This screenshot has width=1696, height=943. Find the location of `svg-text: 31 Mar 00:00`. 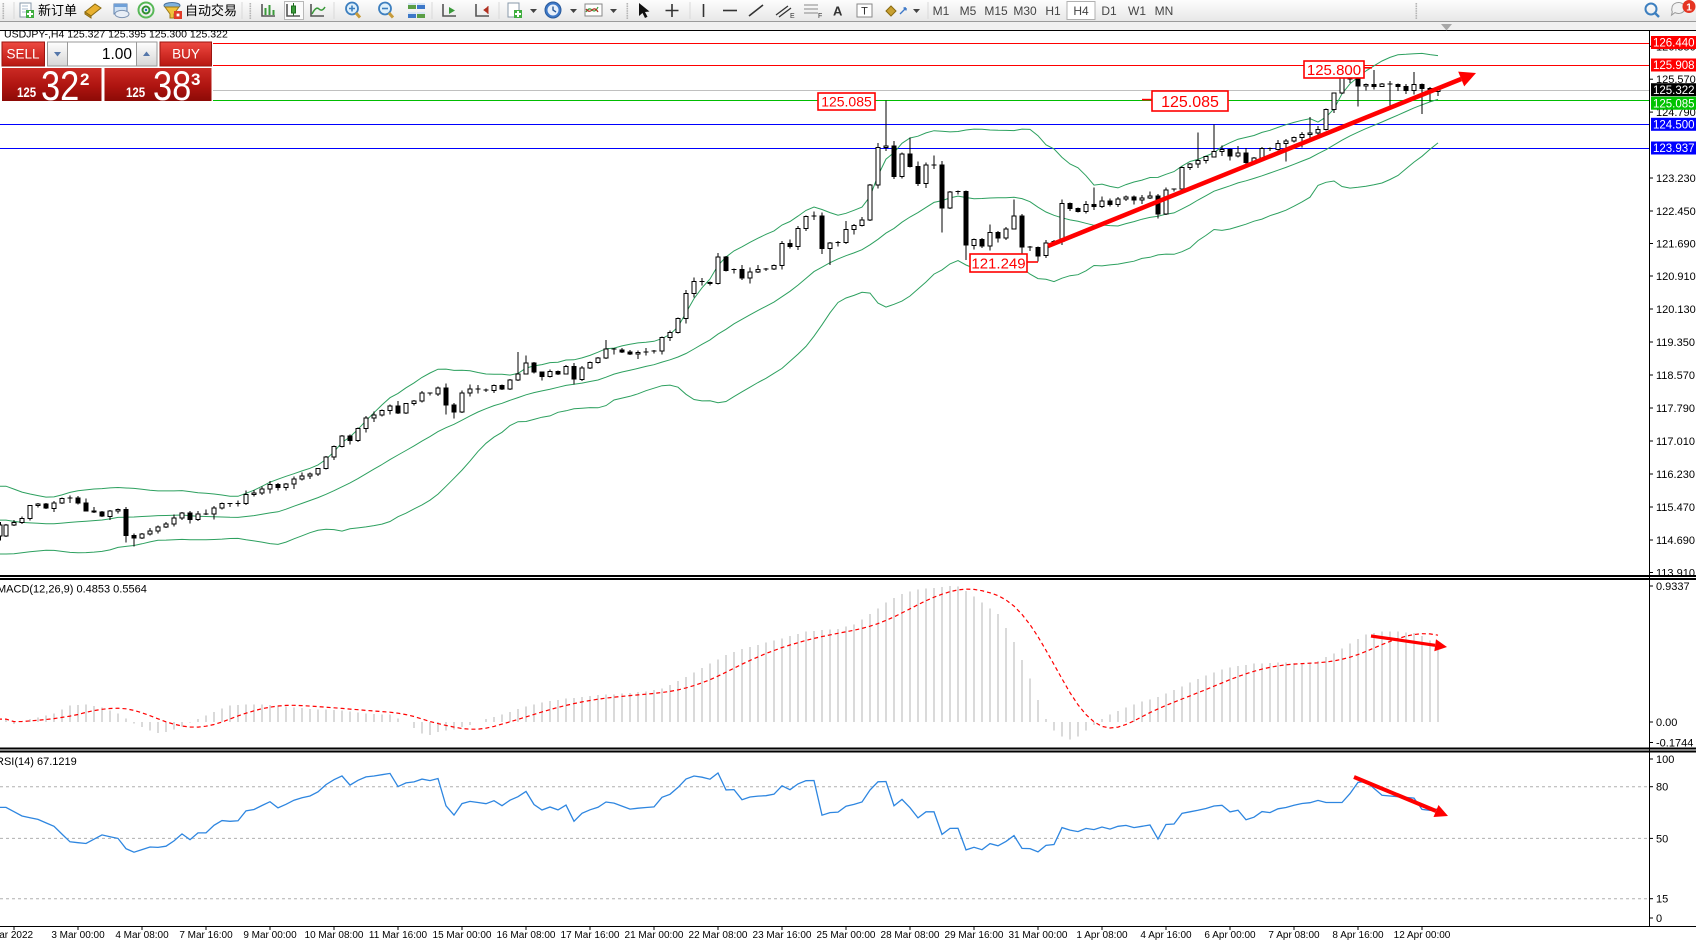

svg-text: 31 Mar 00:00 is located at coordinates (1038, 935).